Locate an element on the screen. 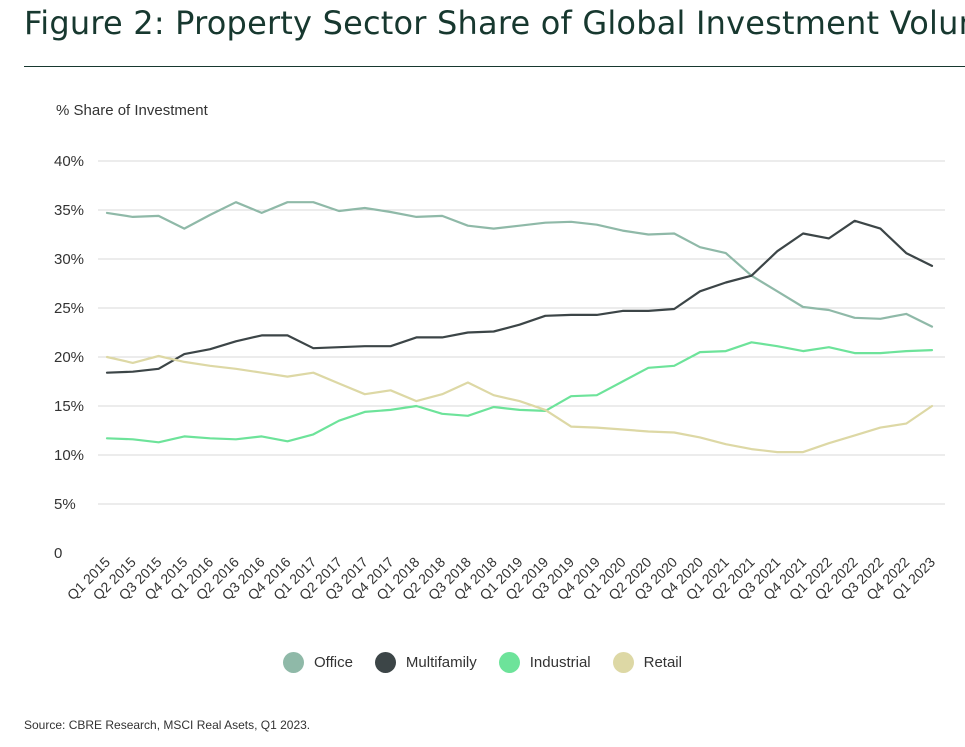 This screenshot has height=747, width=965. y-tick-label: 20% is located at coordinates (69, 357).